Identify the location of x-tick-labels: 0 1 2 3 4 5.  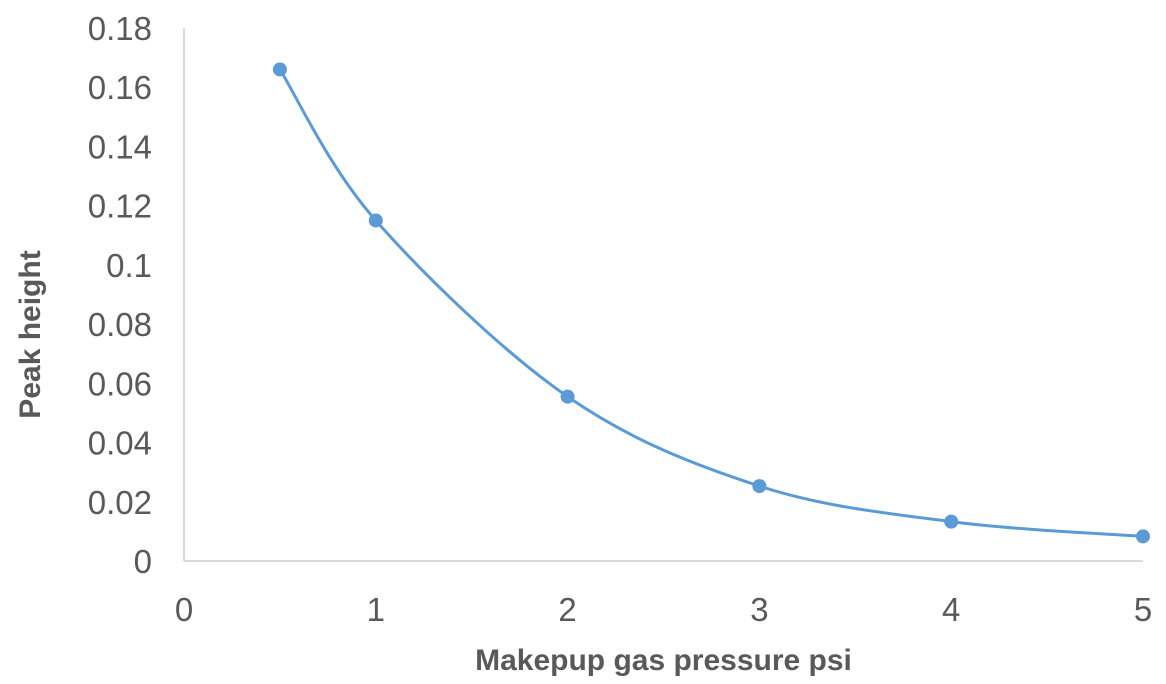
(663, 609).